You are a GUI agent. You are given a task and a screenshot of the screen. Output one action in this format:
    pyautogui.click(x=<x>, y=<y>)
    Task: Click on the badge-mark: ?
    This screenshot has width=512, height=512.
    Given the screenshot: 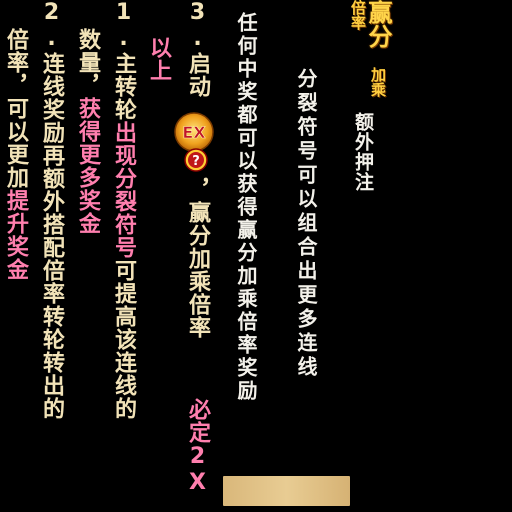 What is the action you would take?
    pyautogui.click(x=196, y=161)
    